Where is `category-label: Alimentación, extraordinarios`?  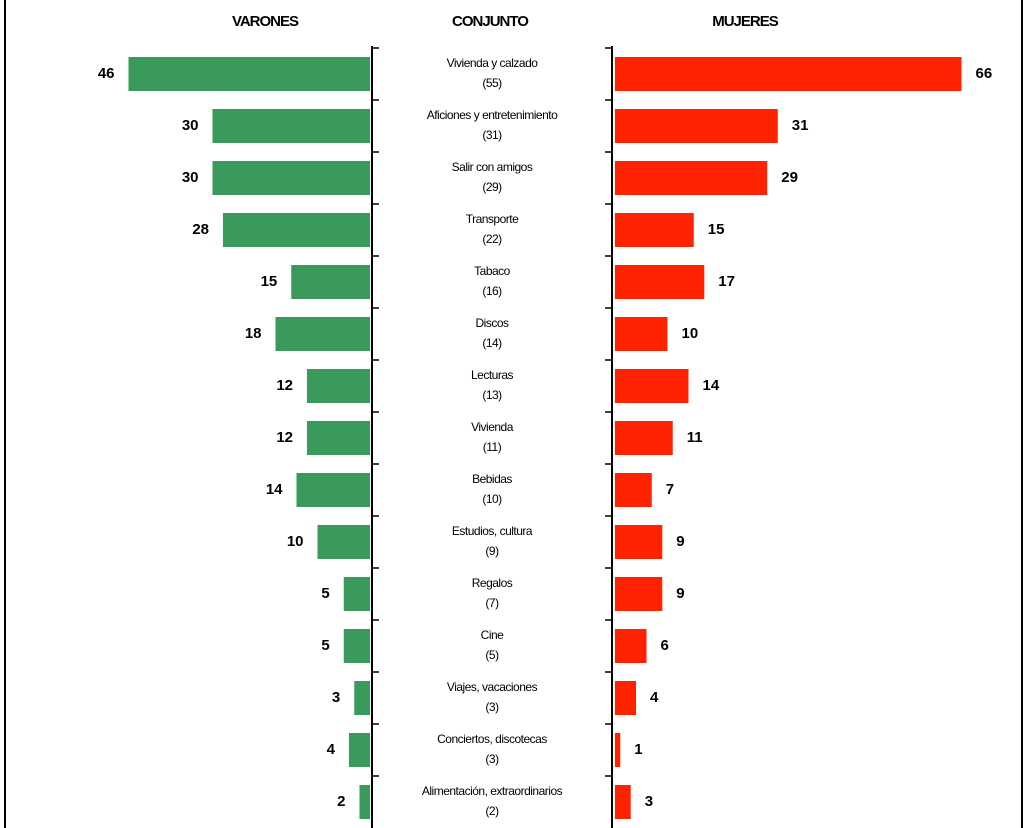
category-label: Alimentación, extraordinarios is located at coordinates (492, 791).